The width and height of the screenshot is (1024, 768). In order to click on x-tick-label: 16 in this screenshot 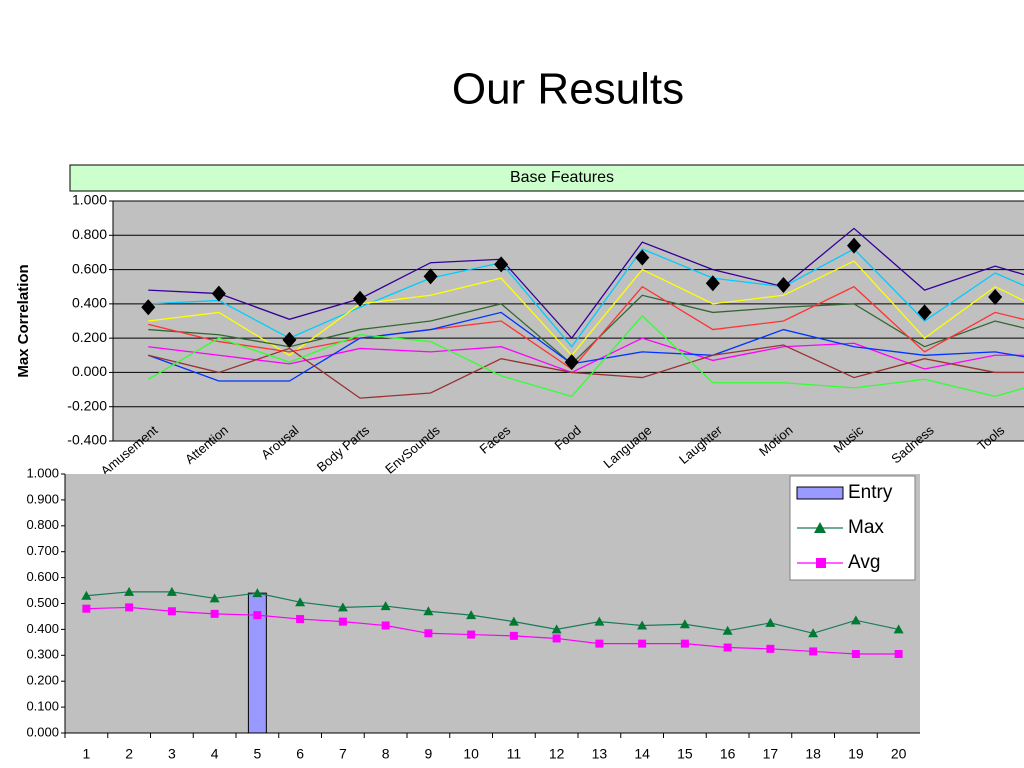, I will do `click(728, 754)`.